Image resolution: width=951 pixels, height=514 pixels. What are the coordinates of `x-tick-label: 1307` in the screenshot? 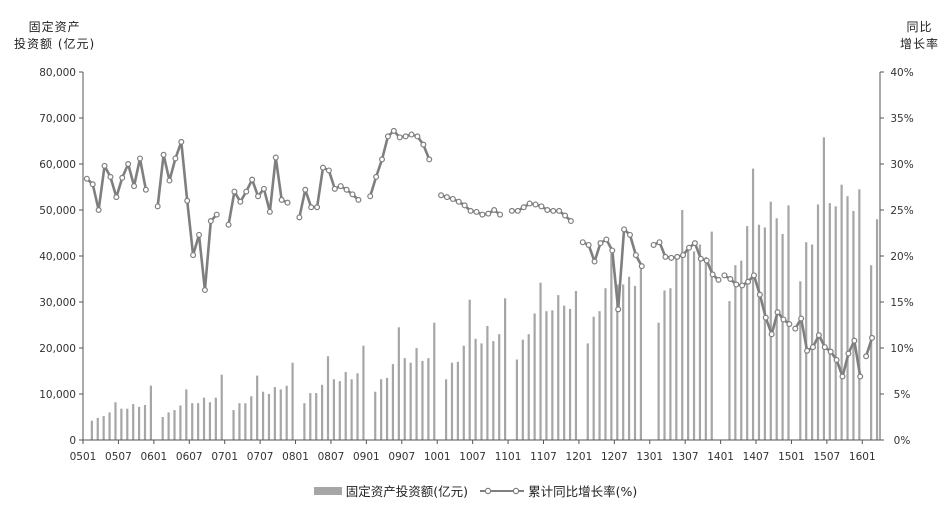 It's located at (685, 457).